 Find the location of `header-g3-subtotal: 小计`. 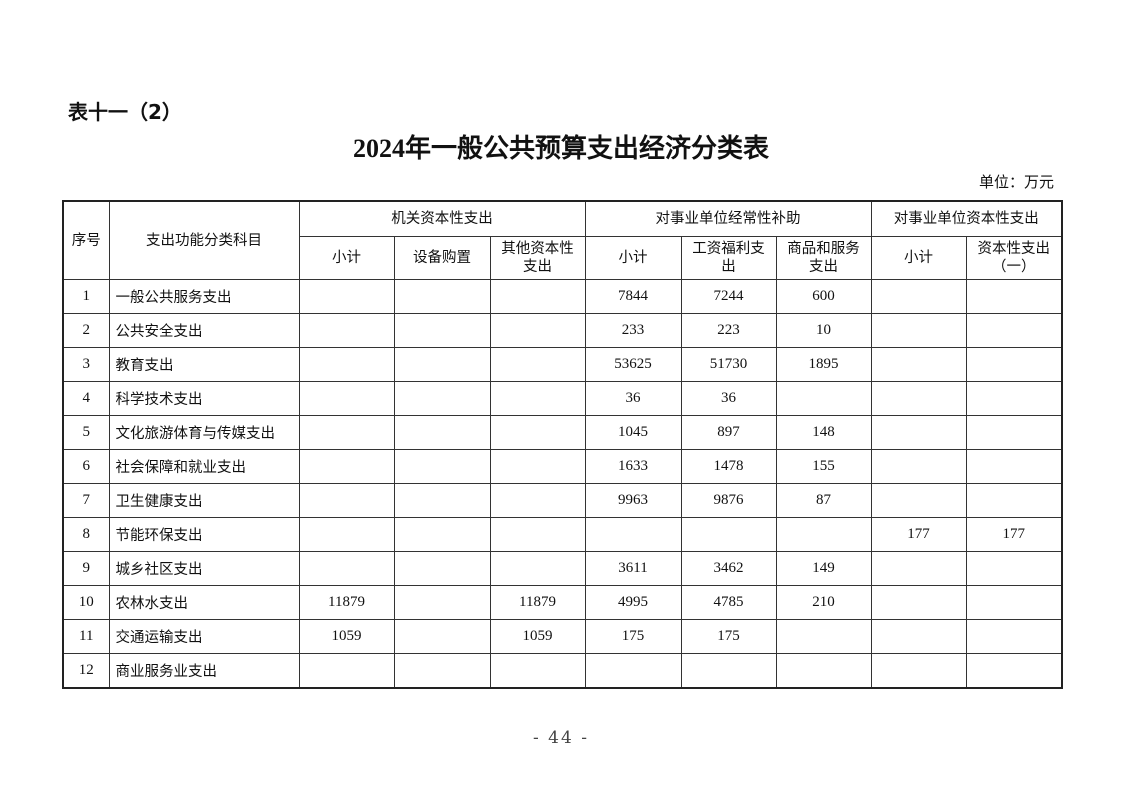

header-g3-subtotal: 小计 is located at coordinates (918, 258).